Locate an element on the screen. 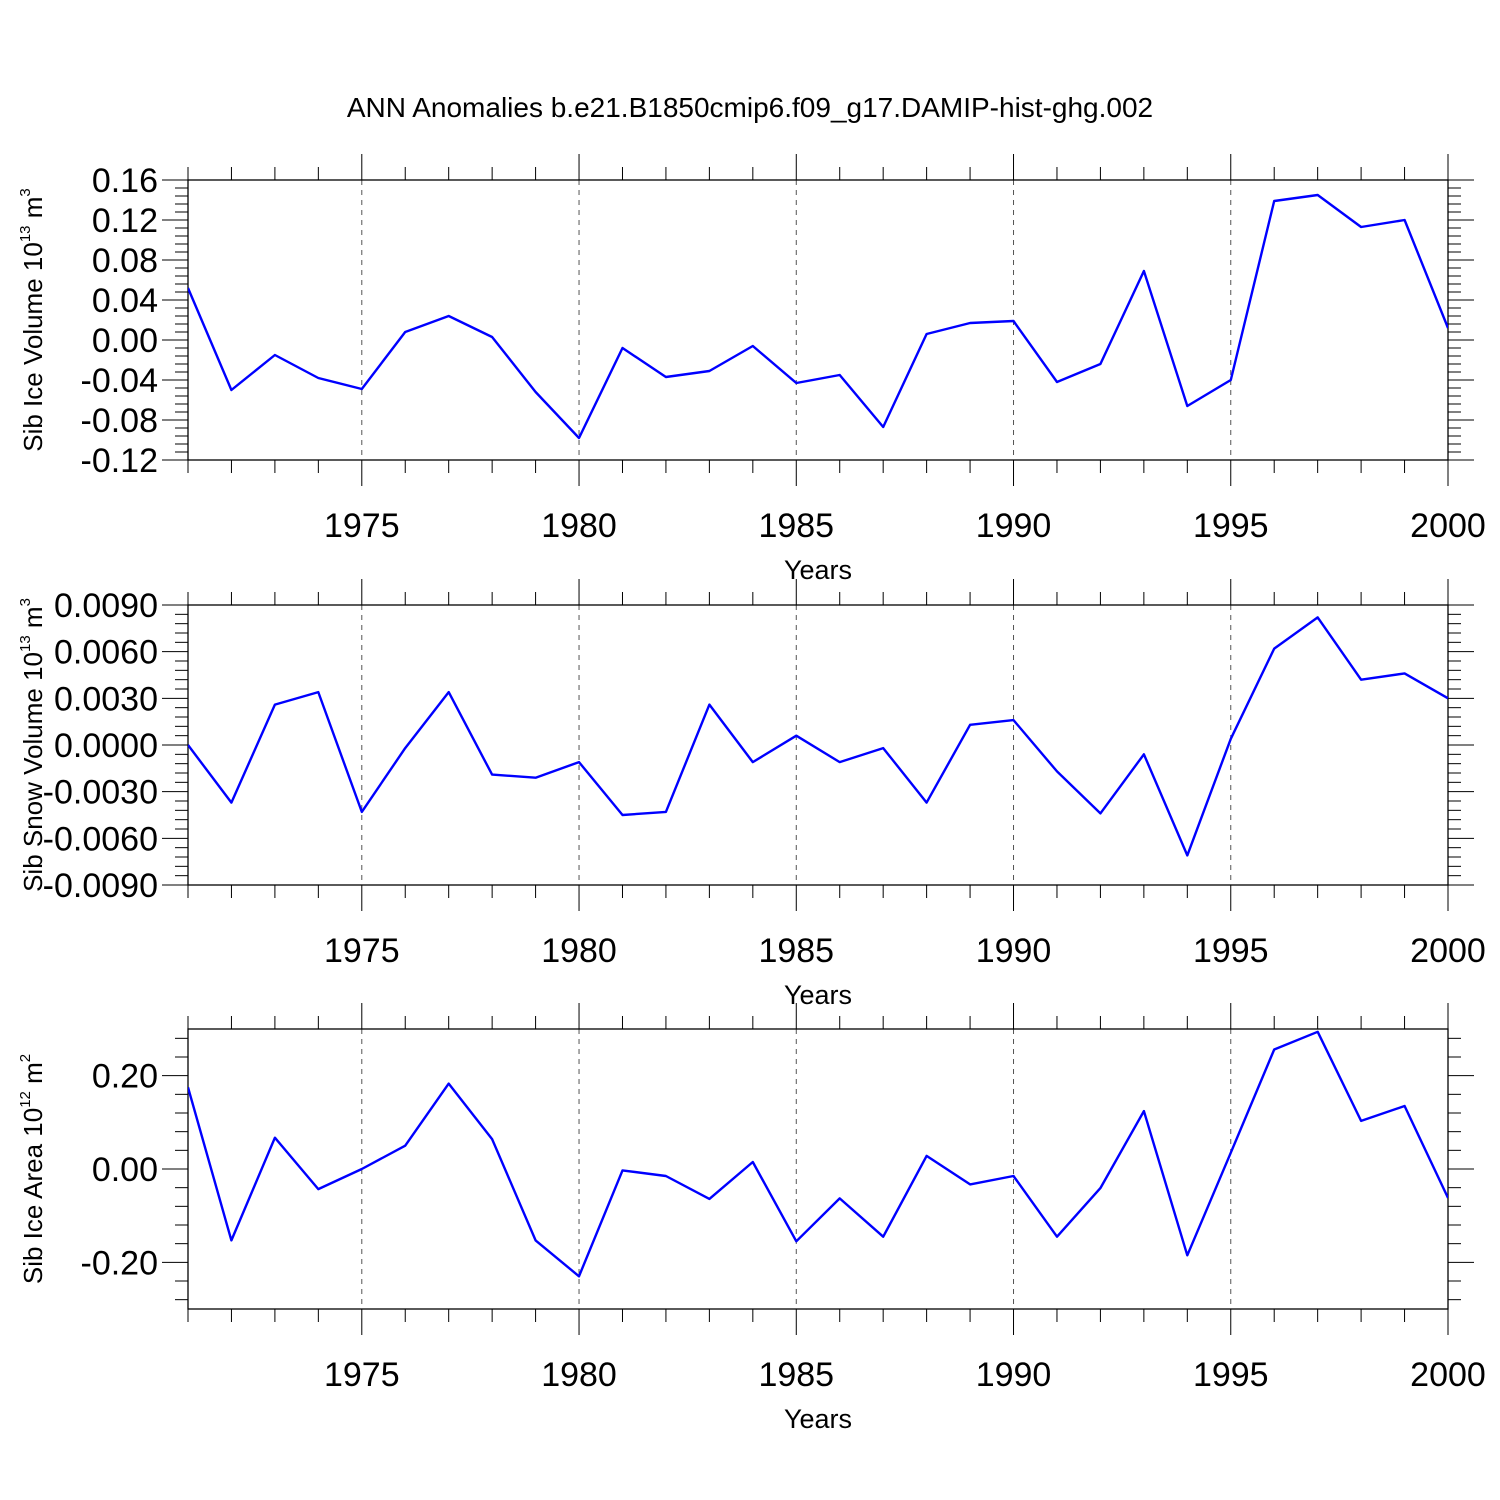  y-axis-label: Sib Ice Area 1012 m2 is located at coordinates (32, 1169).